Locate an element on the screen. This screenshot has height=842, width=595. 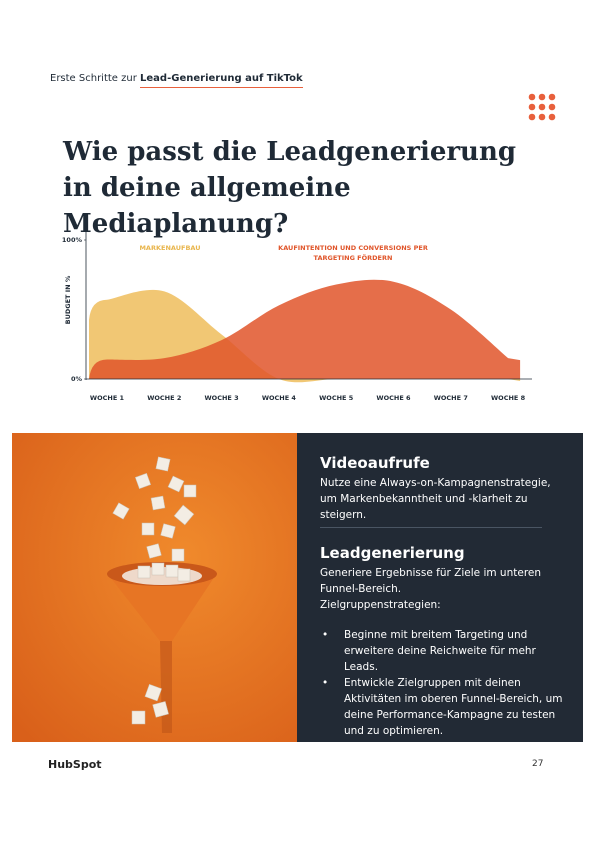
series-label: MARKENAUFBAU is located at coordinates (170, 248).